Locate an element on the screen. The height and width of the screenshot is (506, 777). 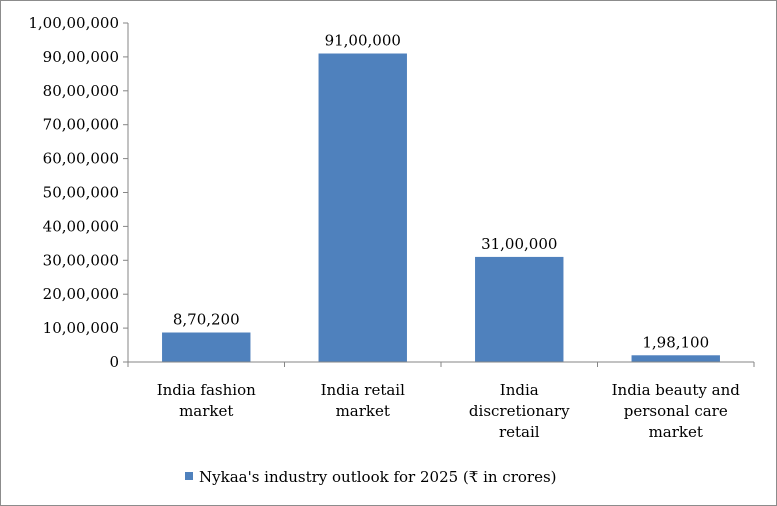
x-category-label-line: India beauty and is located at coordinates (676, 390).